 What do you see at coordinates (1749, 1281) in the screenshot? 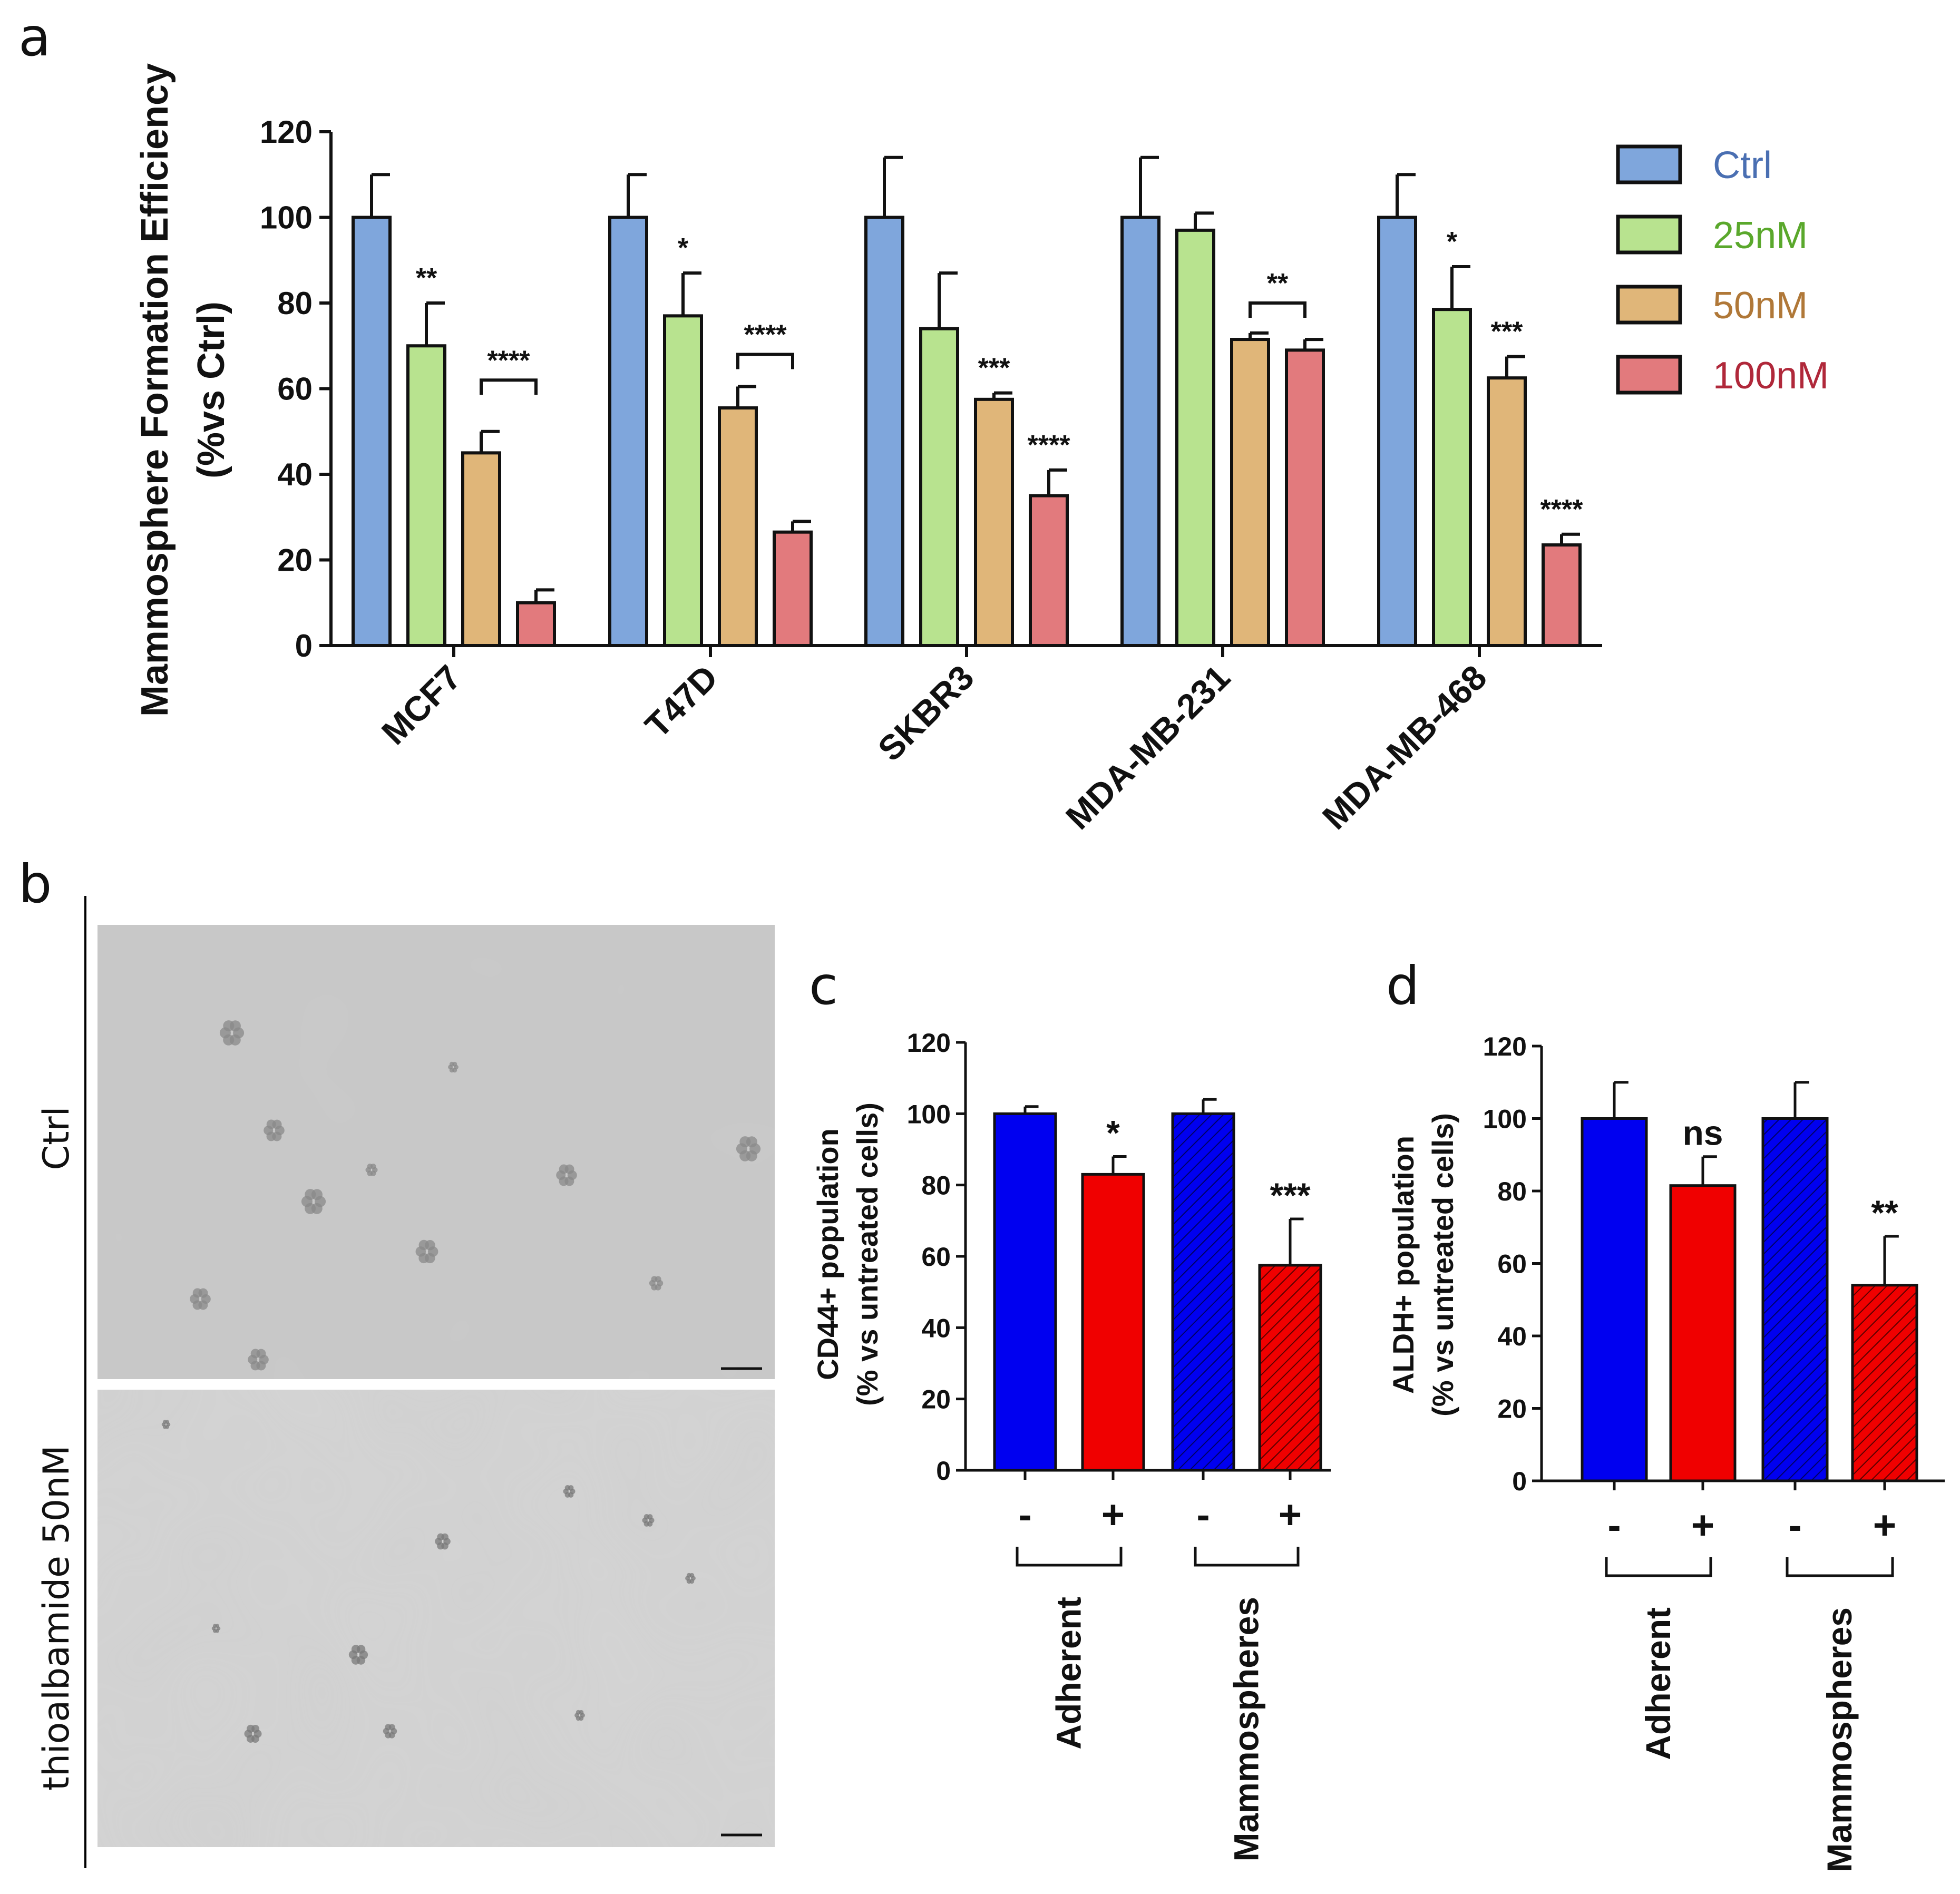
I see `bars-d: ns **` at bounding box center [1749, 1281].